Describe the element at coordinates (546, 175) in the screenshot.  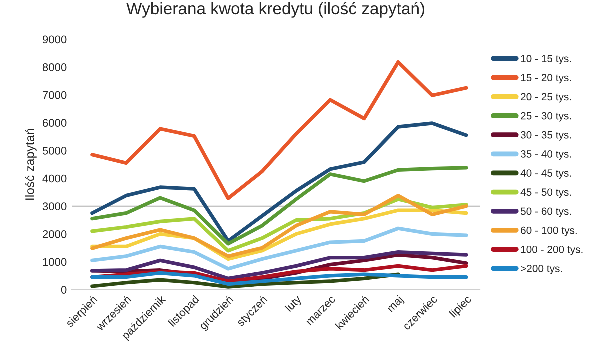
I see `legend-label: 40 - 45 tys.` at that location.